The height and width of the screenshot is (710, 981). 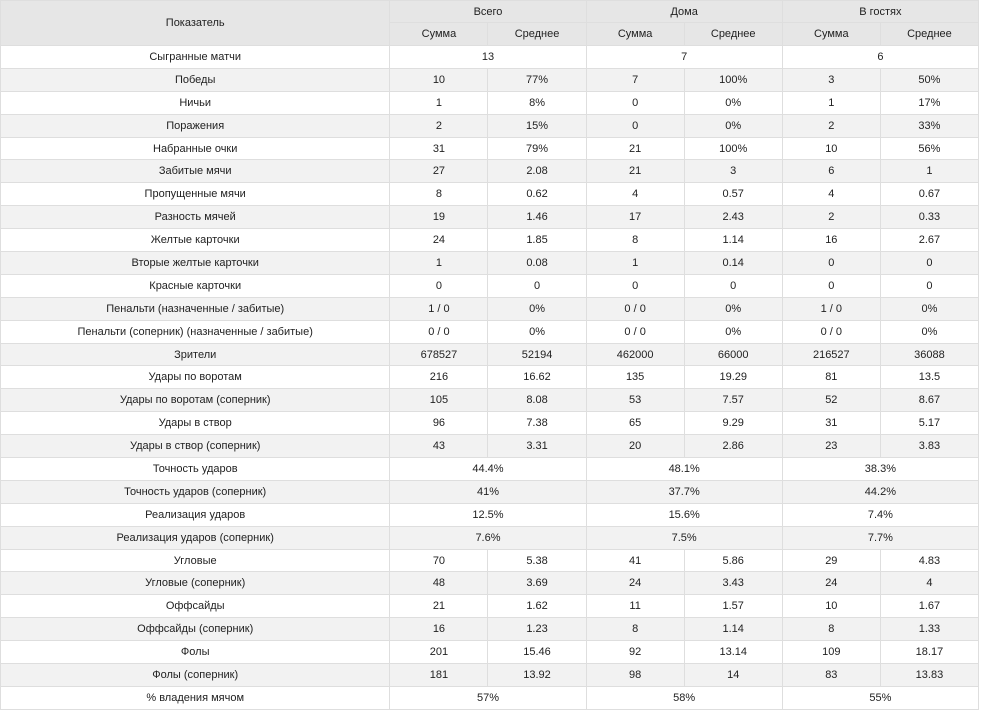 I want to click on sum-cell: 81, so click(x=831, y=377).